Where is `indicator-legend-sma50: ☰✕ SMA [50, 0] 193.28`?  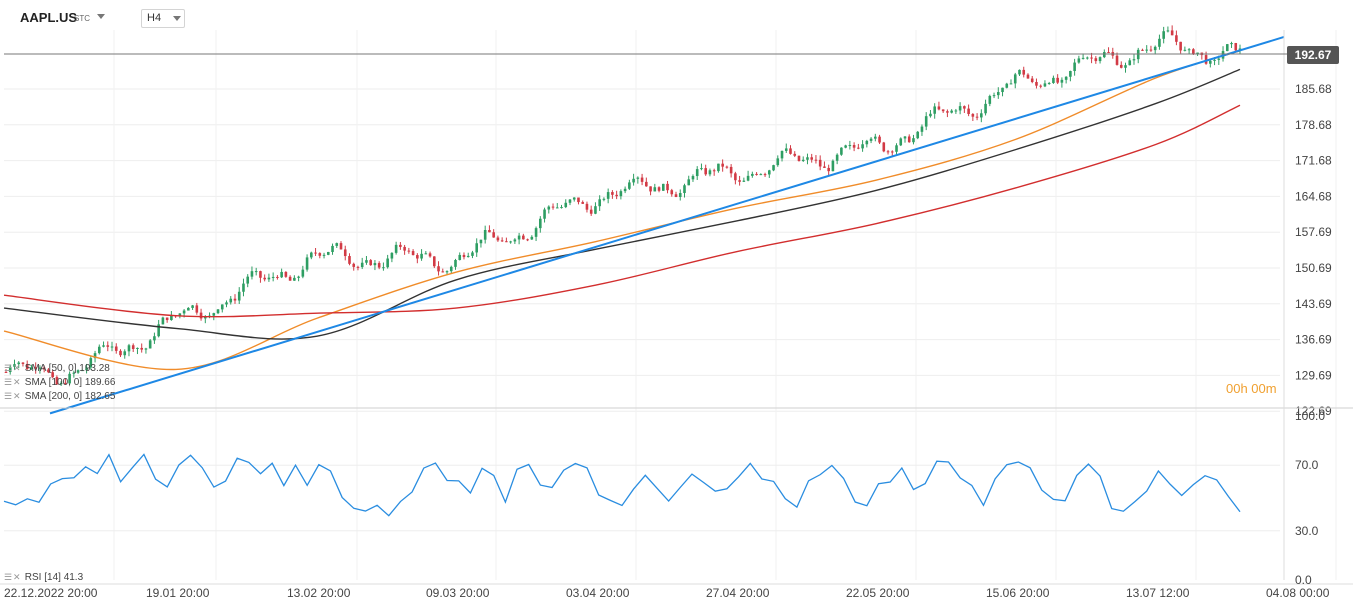 indicator-legend-sma50: ☰✕ SMA [50, 0] 193.28 is located at coordinates (57, 369).